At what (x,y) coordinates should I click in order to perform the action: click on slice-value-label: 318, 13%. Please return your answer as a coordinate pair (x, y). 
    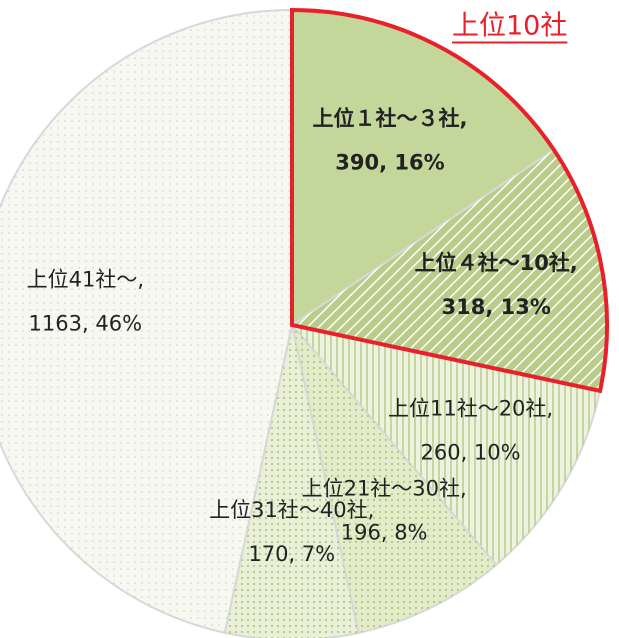
    Looking at the image, I should click on (495, 307).